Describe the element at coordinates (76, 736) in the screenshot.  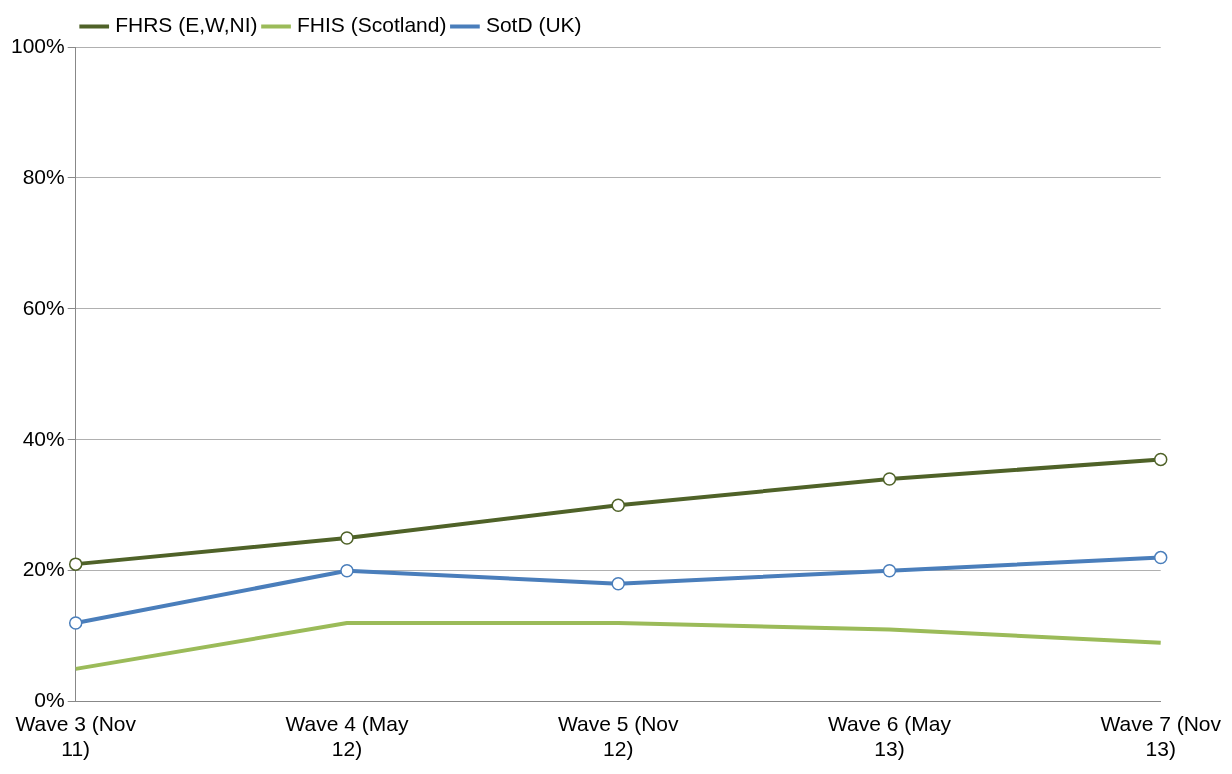
I see `x-tick-label: Wave 3 (Nov 11)` at that location.